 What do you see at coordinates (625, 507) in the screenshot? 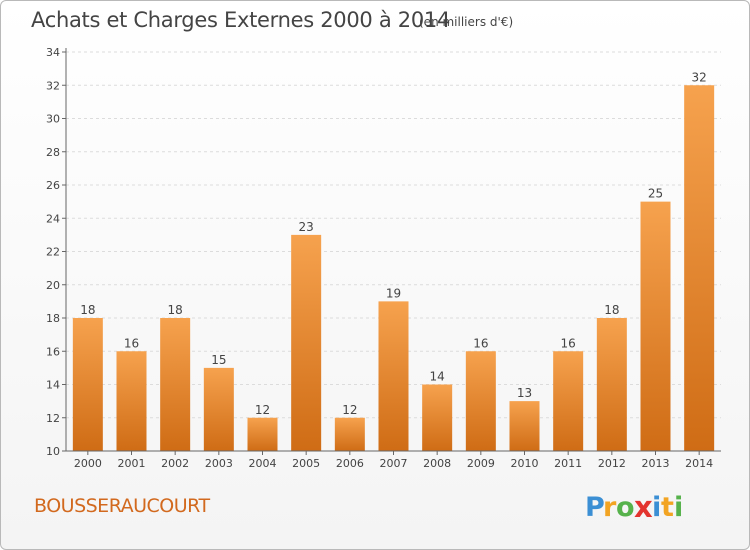
I see `svg-text: o` at bounding box center [625, 507].